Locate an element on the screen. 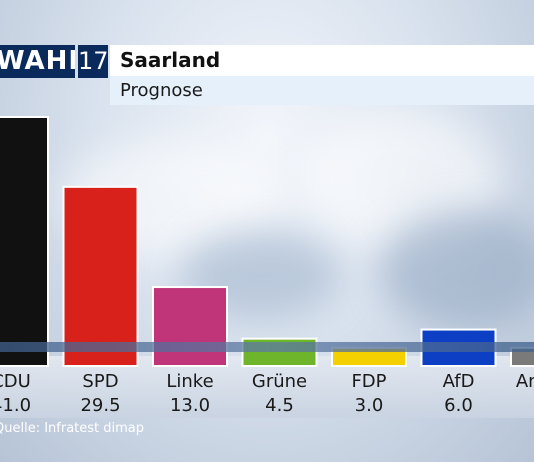  category-label: Andere is located at coordinates (525, 381).